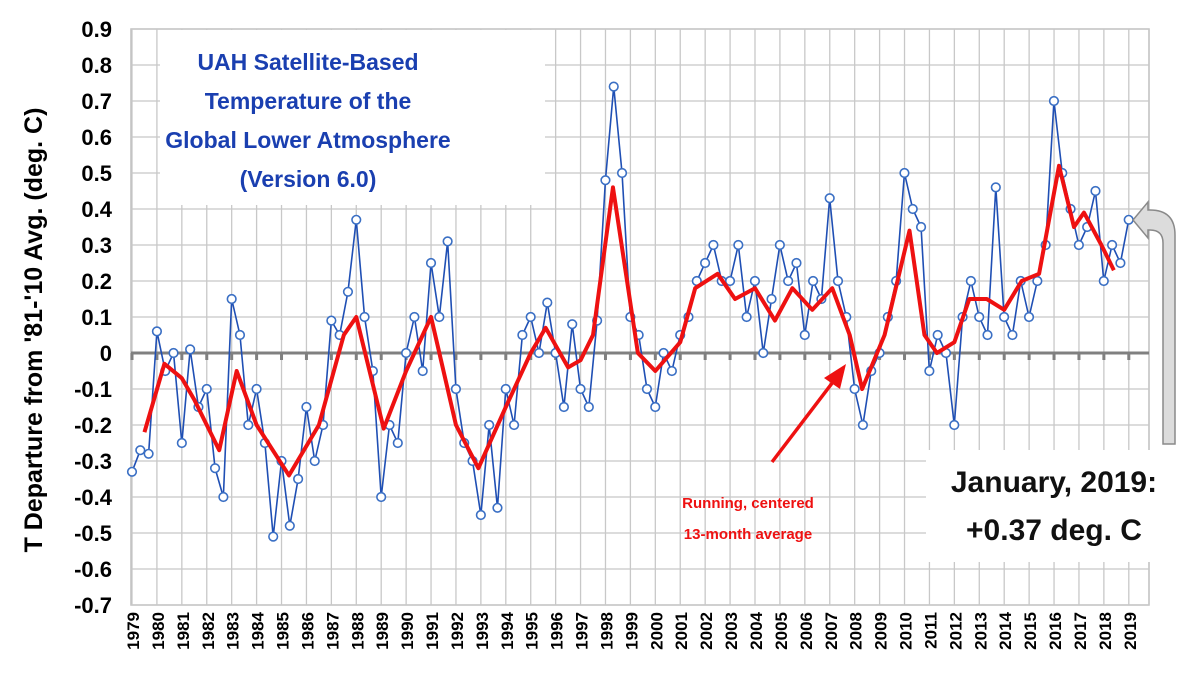  What do you see at coordinates (96, 209) in the screenshot?
I see `y-tick-label: 0.4` at bounding box center [96, 209].